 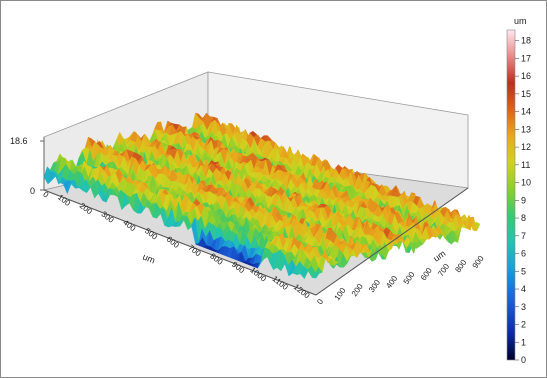 What do you see at coordinates (520, 21) in the screenshot?
I see `colorbar-unit: um` at bounding box center [520, 21].